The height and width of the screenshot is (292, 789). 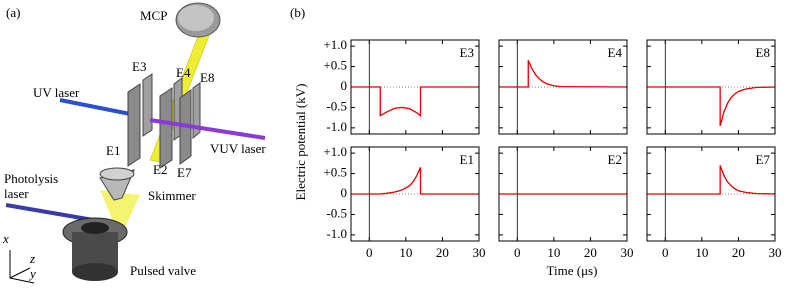 I want to click on mcp-label: MCP, so click(x=153, y=15).